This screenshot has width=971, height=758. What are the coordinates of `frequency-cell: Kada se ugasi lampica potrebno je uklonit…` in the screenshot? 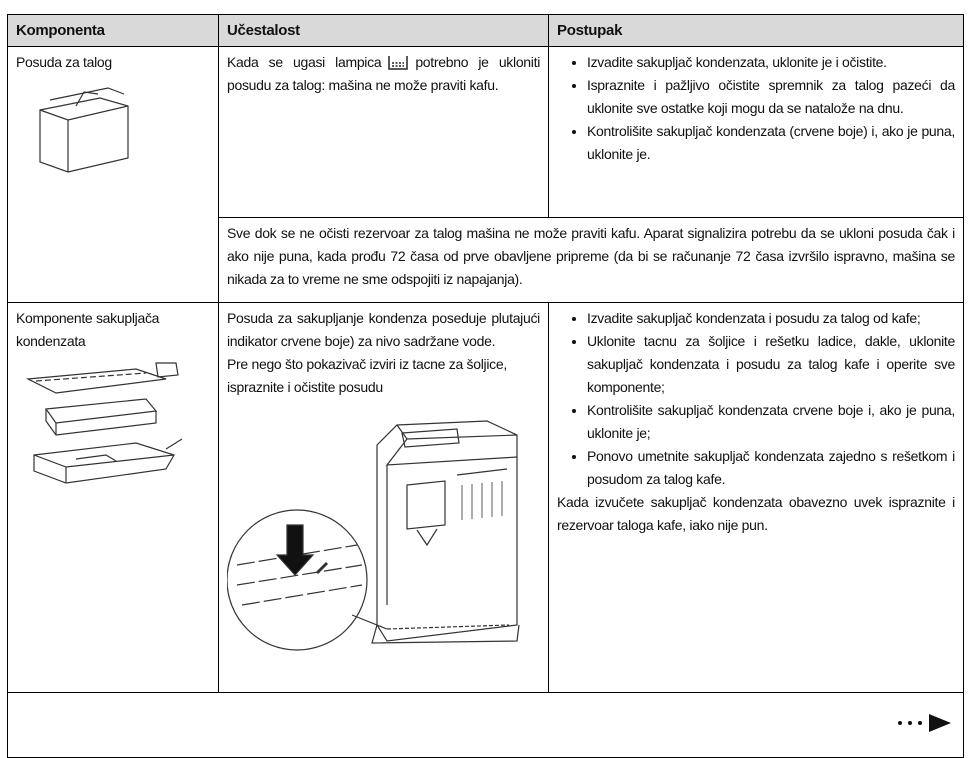 It's located at (383, 132).